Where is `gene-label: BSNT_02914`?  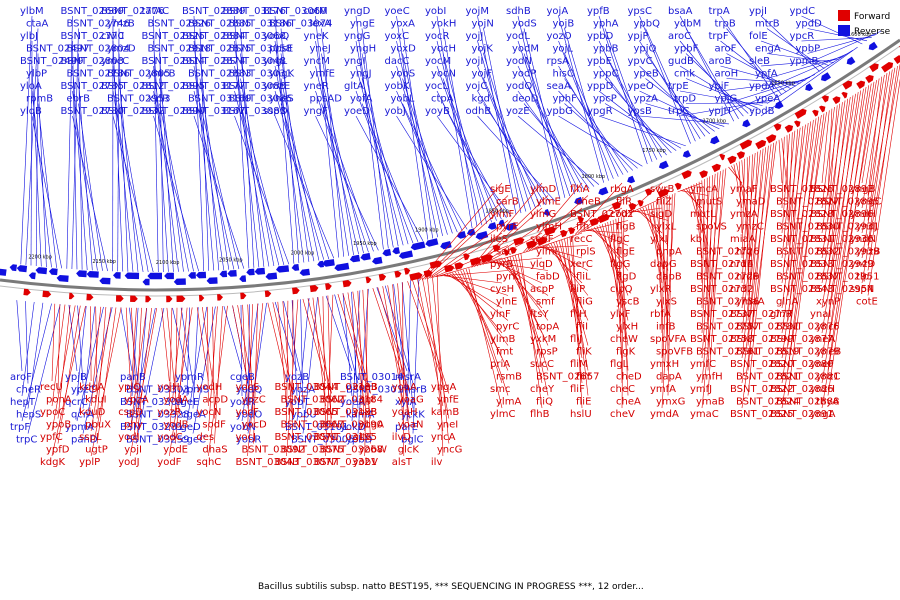 gene-label: BSNT_02914 is located at coordinates (173, 61).